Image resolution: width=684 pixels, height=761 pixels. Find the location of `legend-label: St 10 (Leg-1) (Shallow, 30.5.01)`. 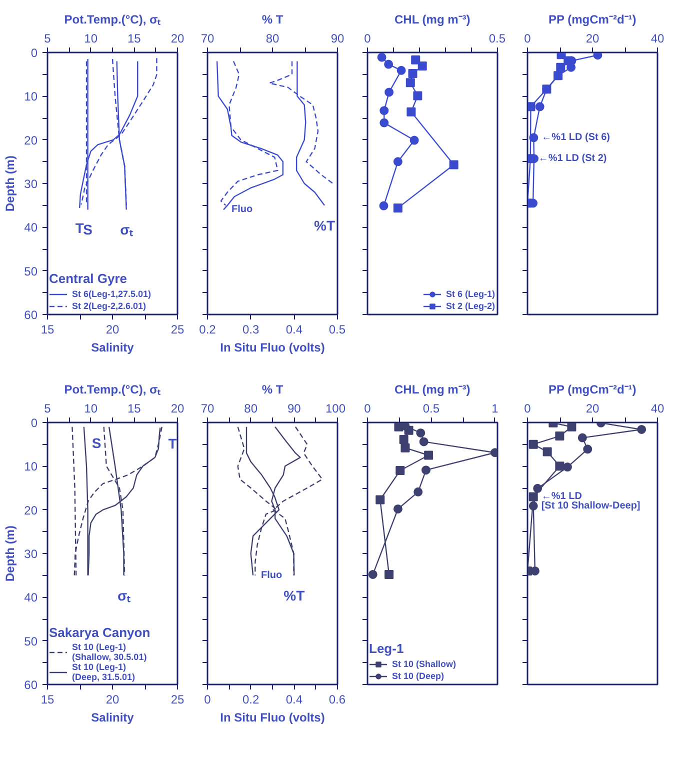

legend-label: St 10 (Leg-1) (Shallow, 30.5.01) is located at coordinates (109, 652).